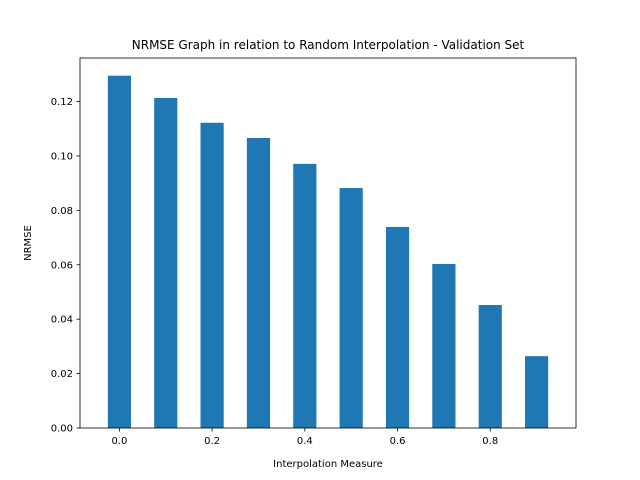 This screenshot has height=480, width=640. I want to click on x-tick-label: 0.4, so click(305, 441).